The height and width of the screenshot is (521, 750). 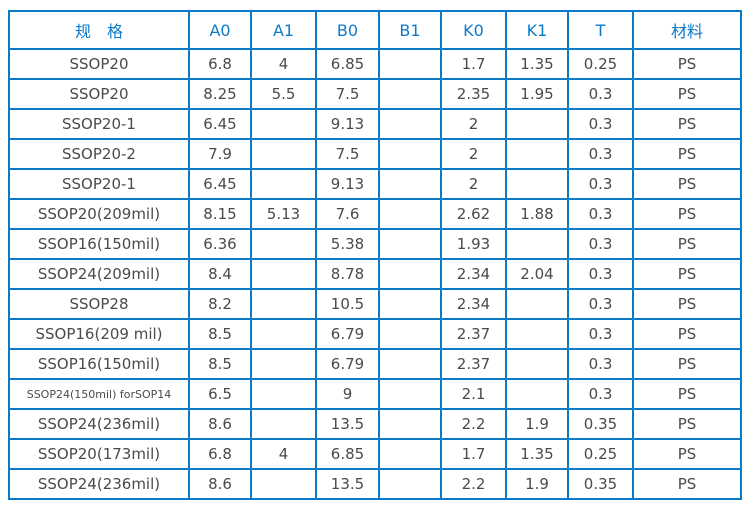 What do you see at coordinates (473, 394) in the screenshot?
I see `table-cell: 2.1` at bounding box center [473, 394].